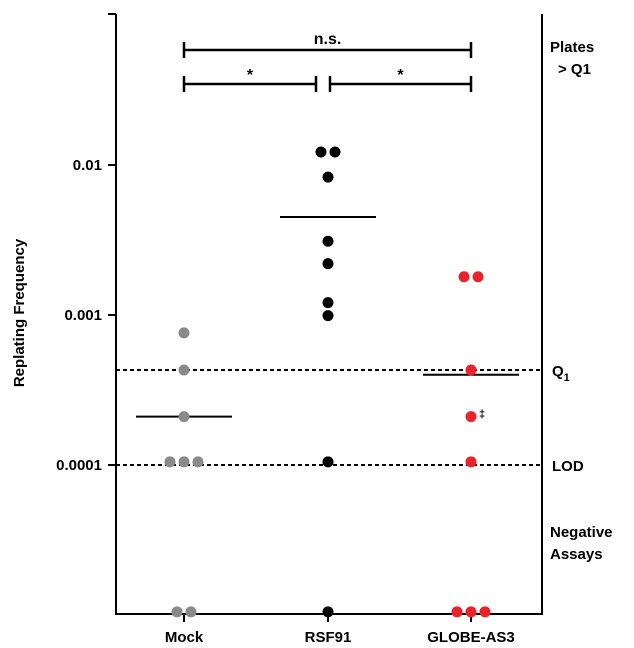 This screenshot has height=648, width=634. What do you see at coordinates (327, 61) in the screenshot?
I see `significance-brackets: n.s. * *` at bounding box center [327, 61].